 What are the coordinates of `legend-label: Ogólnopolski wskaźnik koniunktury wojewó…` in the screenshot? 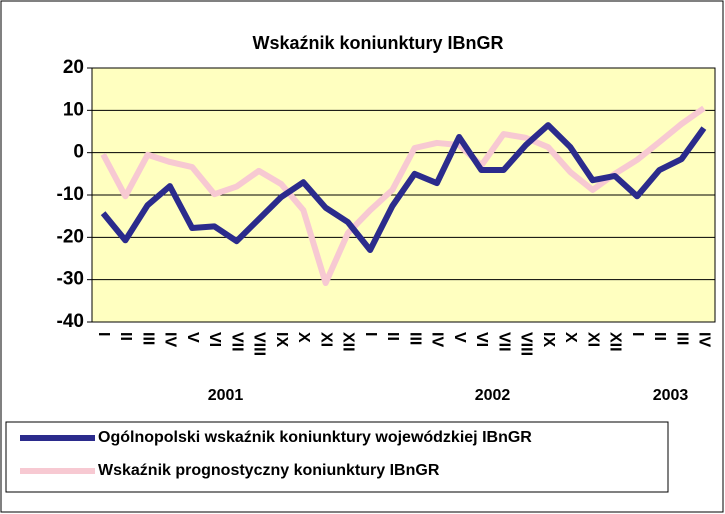 It's located at (315, 437).